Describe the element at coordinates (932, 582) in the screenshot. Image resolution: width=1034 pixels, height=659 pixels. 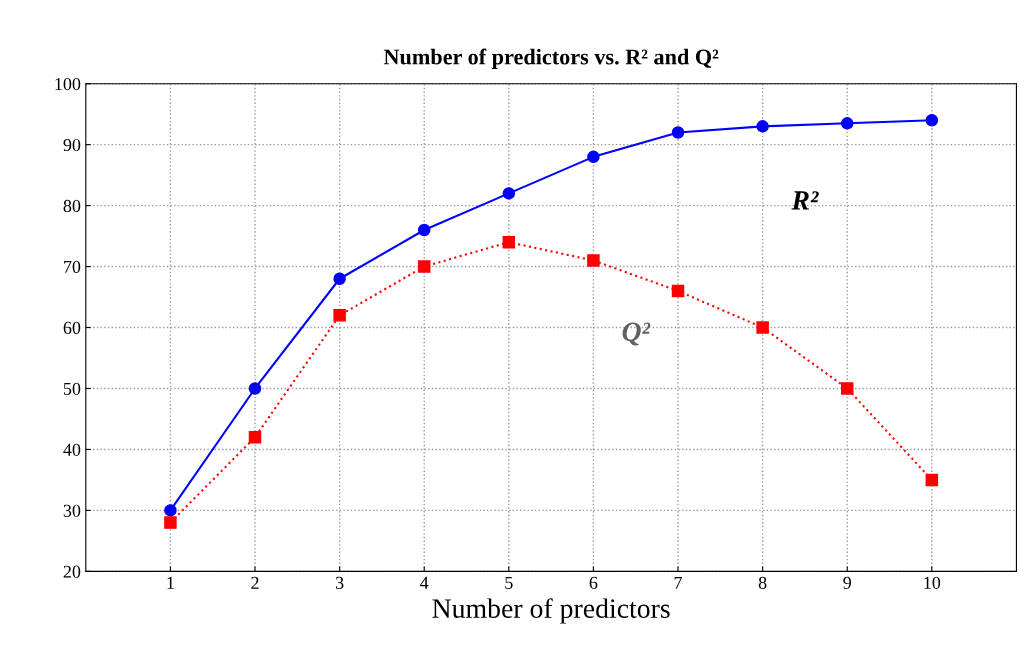
I see `x-tick-label: 10` at that location.